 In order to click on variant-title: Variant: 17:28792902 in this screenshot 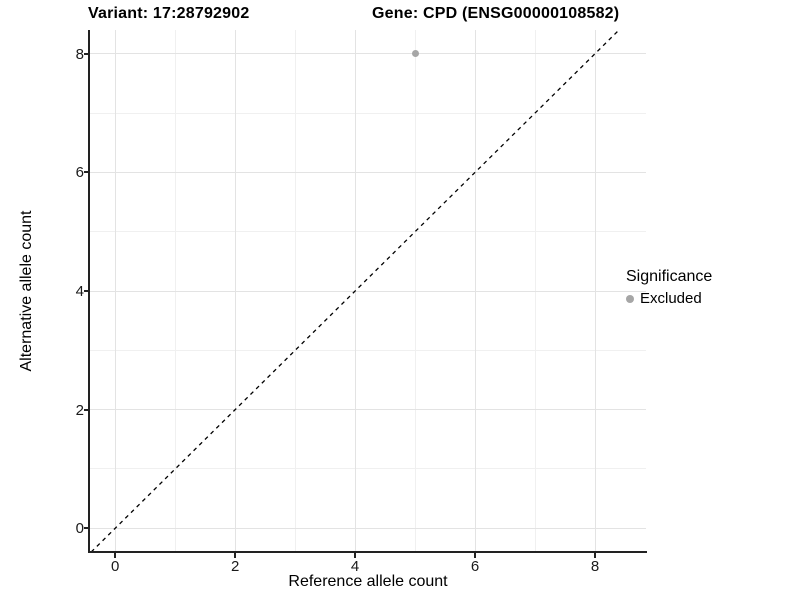, I will do `click(169, 13)`.